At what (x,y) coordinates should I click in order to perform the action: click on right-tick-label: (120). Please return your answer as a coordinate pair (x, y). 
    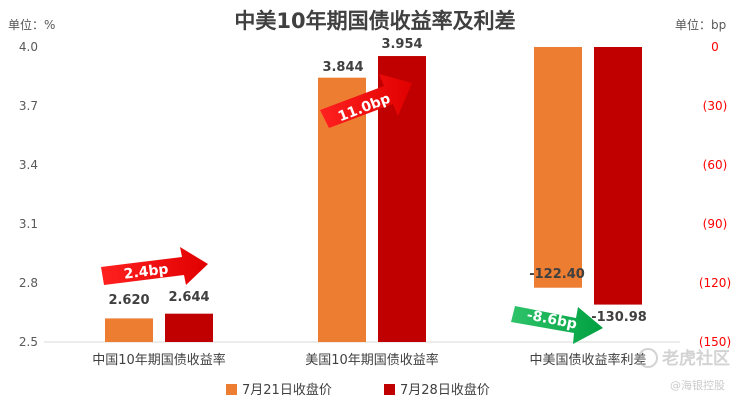
    Looking at the image, I should click on (715, 283).